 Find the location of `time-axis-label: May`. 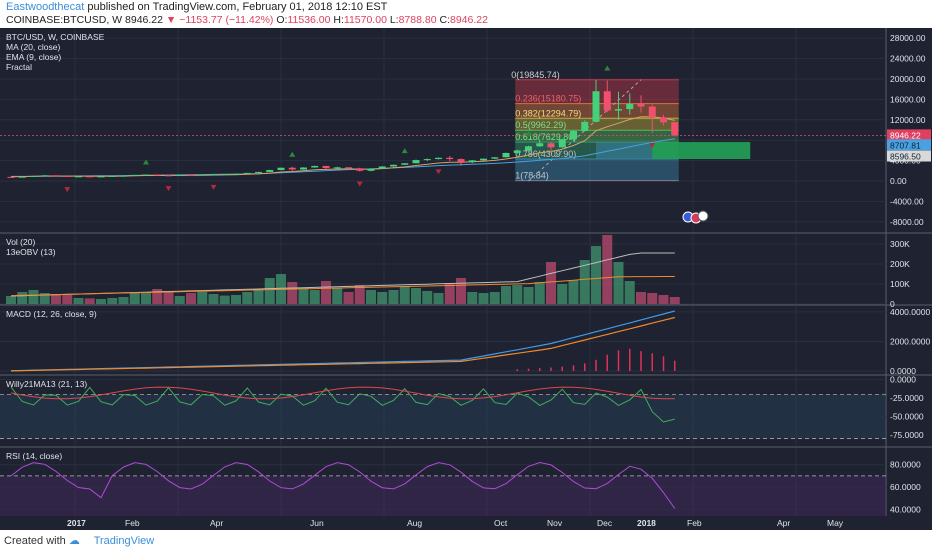

time-axis-label: May is located at coordinates (835, 523).